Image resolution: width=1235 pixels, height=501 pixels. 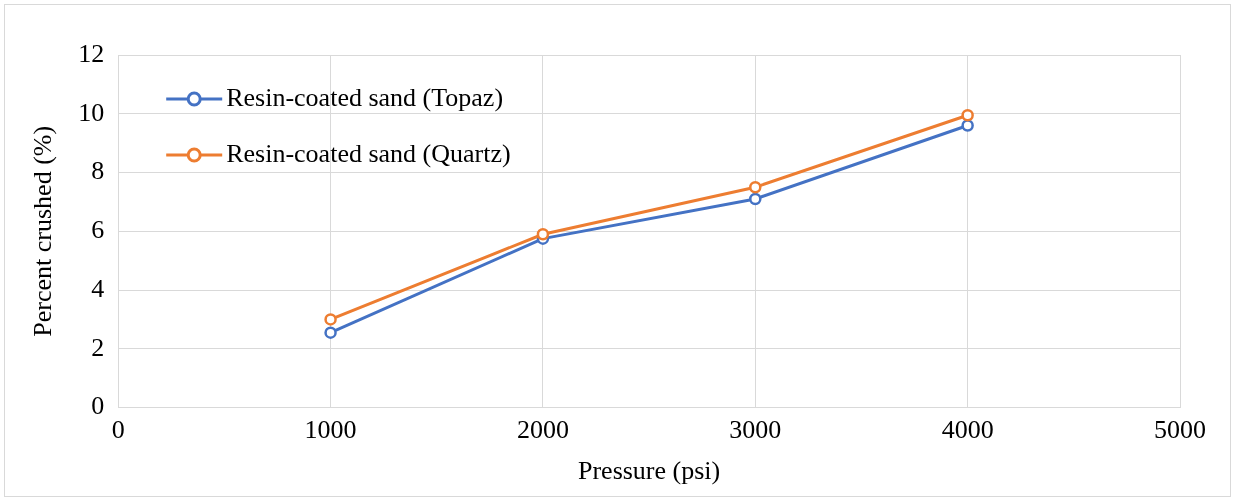 What do you see at coordinates (98, 288) in the screenshot?
I see `y-tick-label: 4` at bounding box center [98, 288].